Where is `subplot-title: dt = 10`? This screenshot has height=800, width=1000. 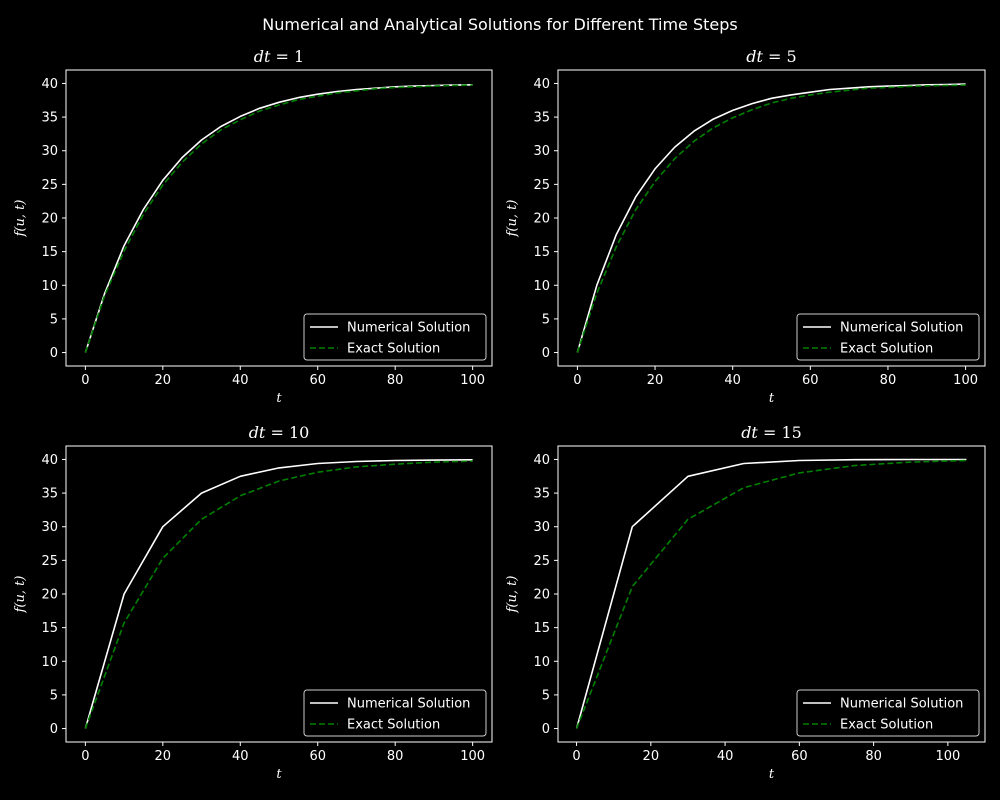 subplot-title: dt = 10 is located at coordinates (279, 432).